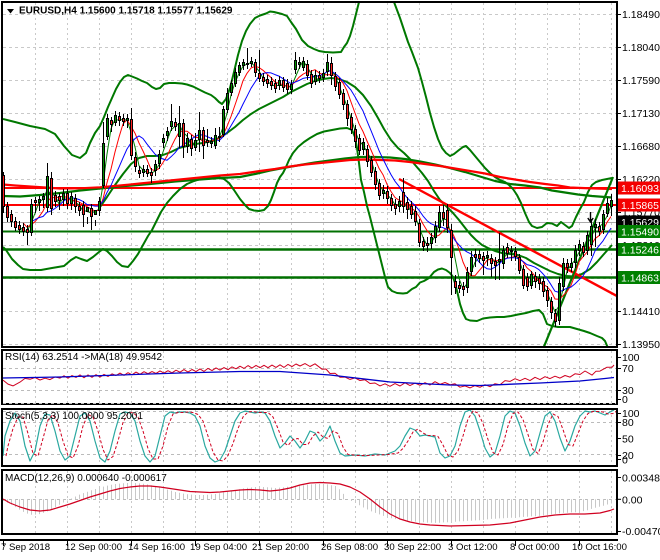 Image resolution: width=660 pixels, height=560 pixels. I want to click on svg-text: 1.16093, so click(640, 189).